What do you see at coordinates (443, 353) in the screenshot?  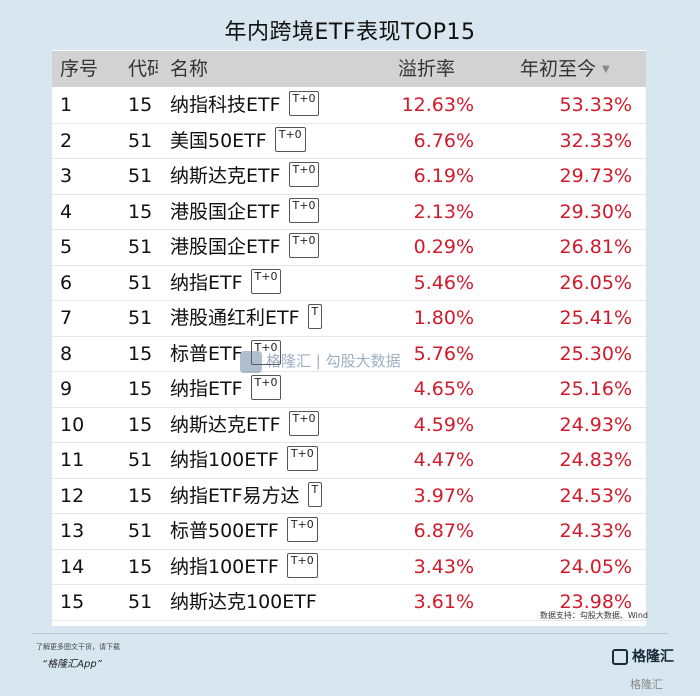 I see `row-premium: 5.76%` at bounding box center [443, 353].